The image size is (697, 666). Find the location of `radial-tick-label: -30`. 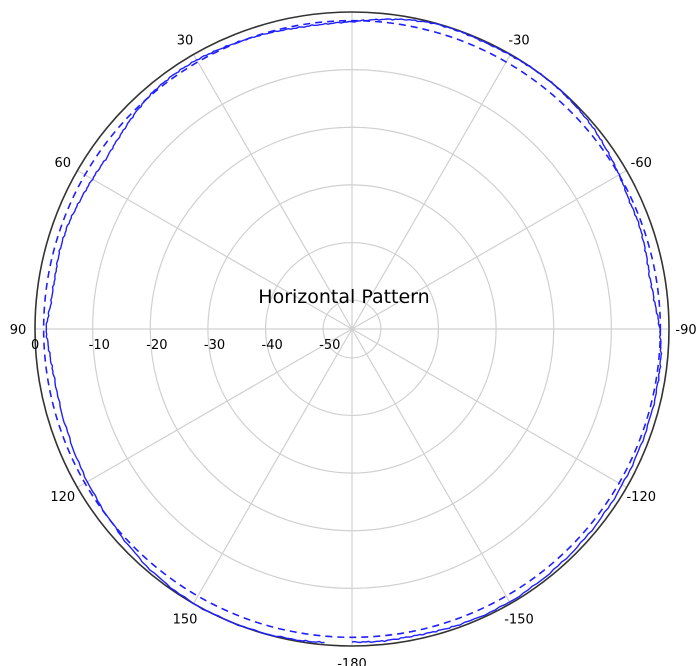

radial-tick-label: -30 is located at coordinates (214, 345).